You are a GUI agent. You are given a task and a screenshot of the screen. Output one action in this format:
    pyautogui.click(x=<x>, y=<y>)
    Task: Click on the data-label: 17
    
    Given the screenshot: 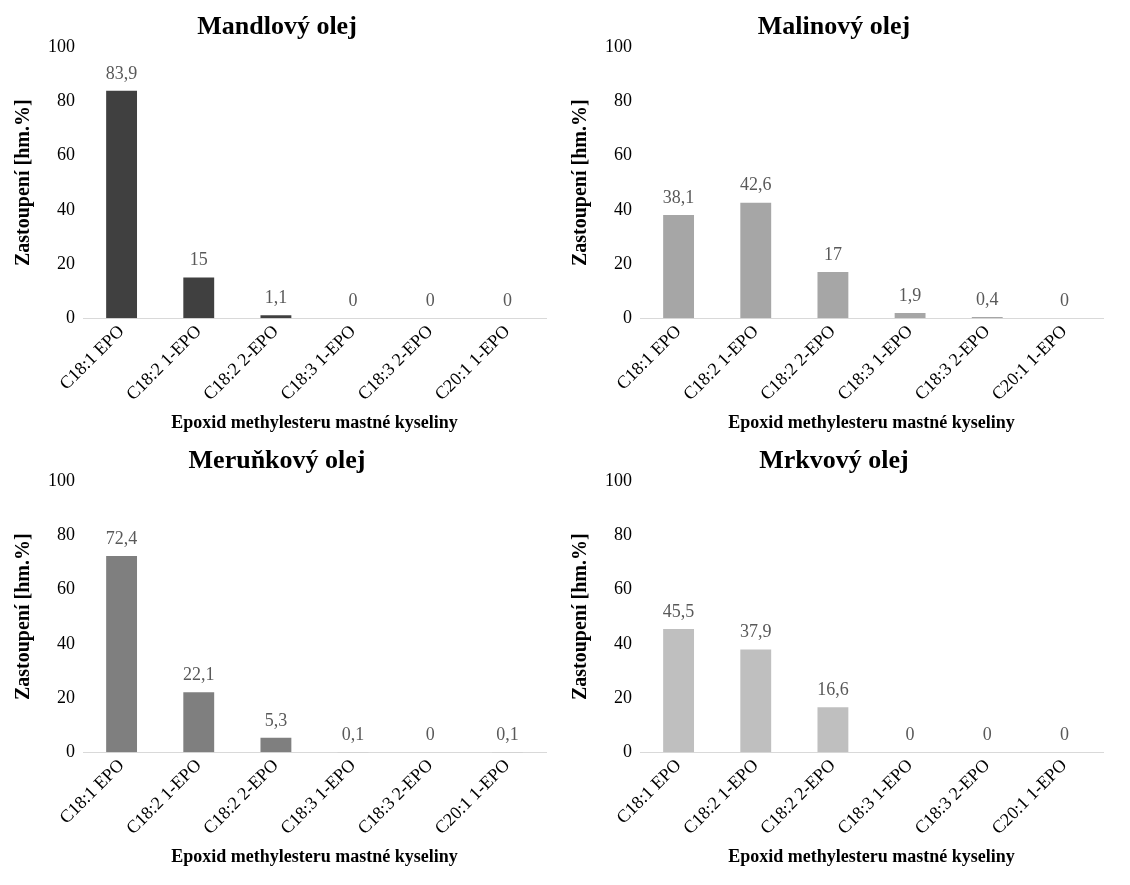 What is the action you would take?
    pyautogui.click(x=832, y=253)
    